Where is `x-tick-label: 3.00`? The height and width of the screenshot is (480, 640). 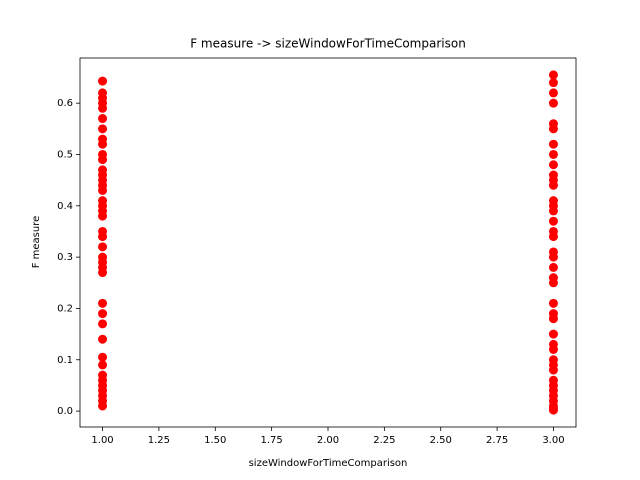
x-tick-label: 3.00 is located at coordinates (553, 440).